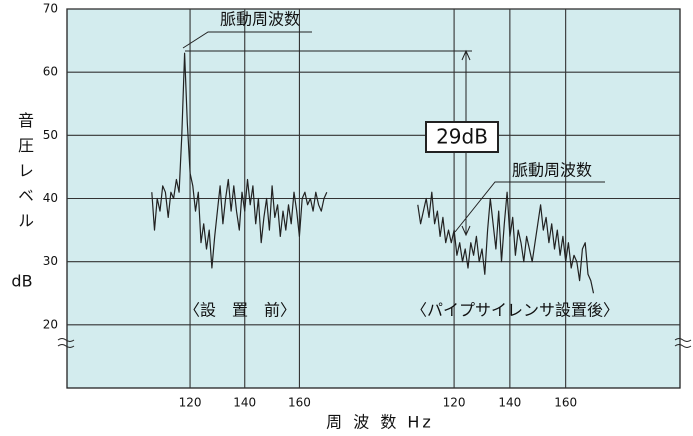  I want to click on annotation-box, so click(462, 137).